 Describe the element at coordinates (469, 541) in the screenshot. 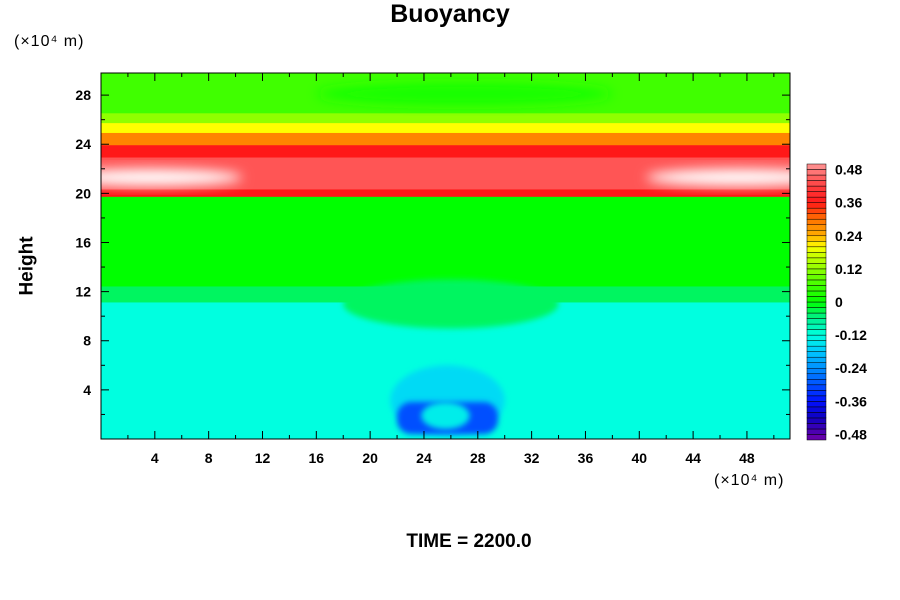

I see `time-label: TIME = 2200.0` at that location.